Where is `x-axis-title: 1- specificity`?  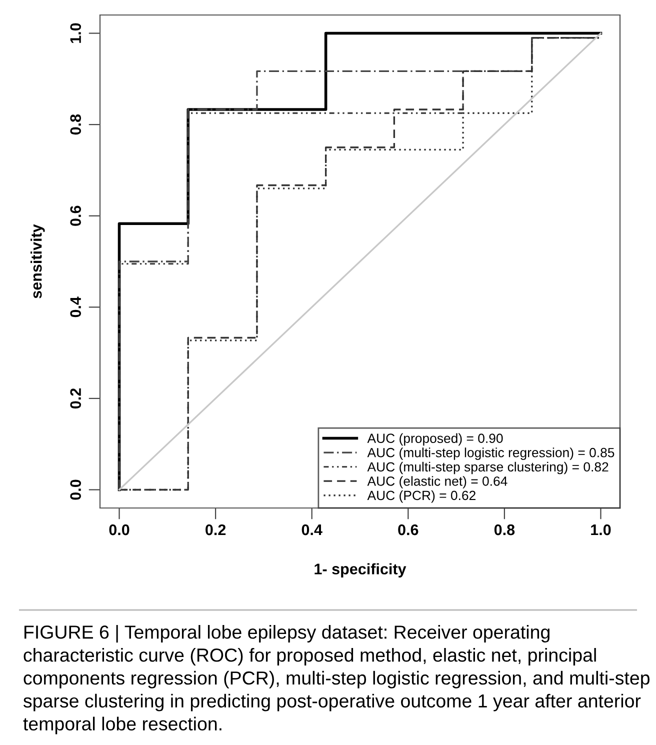 x-axis-title: 1- specificity is located at coordinates (360, 570).